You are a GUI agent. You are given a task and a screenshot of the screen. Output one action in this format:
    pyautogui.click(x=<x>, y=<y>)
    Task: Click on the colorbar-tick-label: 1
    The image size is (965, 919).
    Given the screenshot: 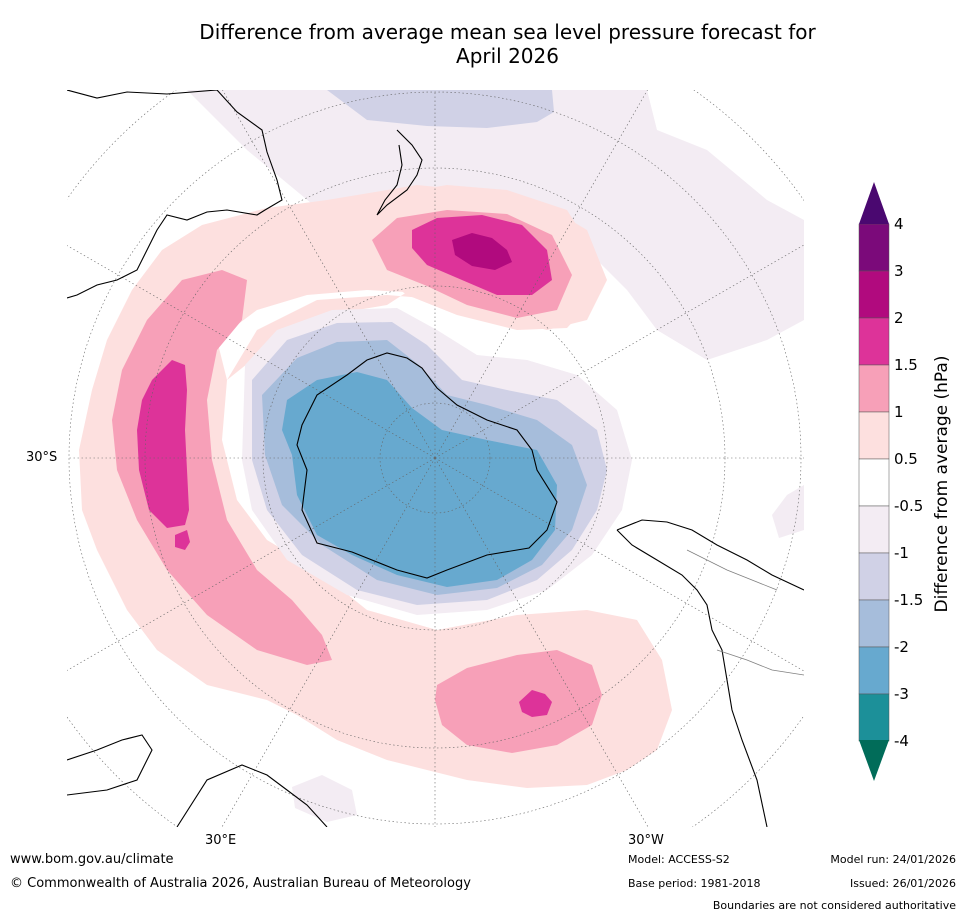 What is the action you would take?
    pyautogui.click(x=899, y=412)
    